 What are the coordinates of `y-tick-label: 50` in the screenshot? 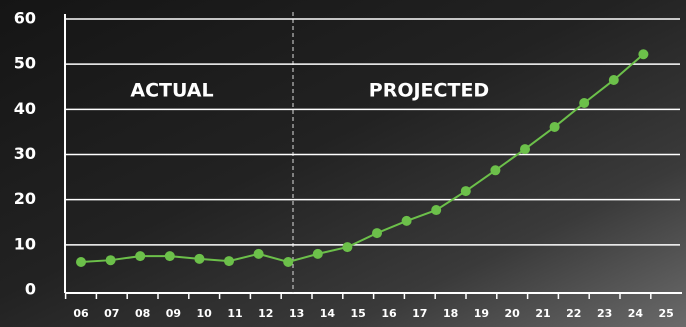 It's located at (25, 63).